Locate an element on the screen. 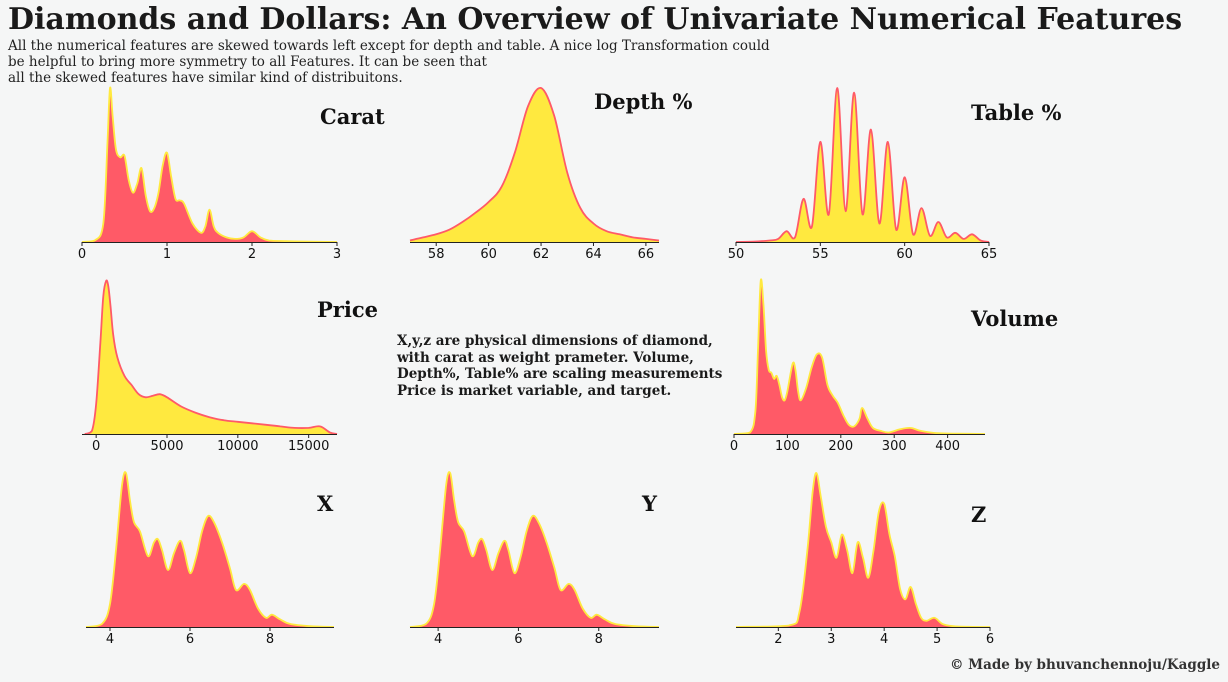  panel-title: Carat is located at coordinates (352, 116).